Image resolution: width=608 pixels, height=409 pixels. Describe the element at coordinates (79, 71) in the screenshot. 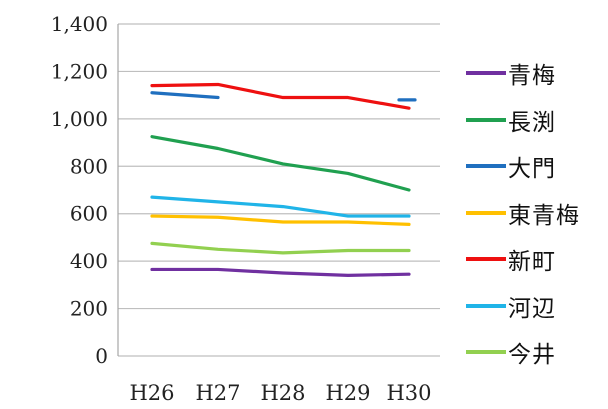

I see `y-tick-label: 1,200` at that location.